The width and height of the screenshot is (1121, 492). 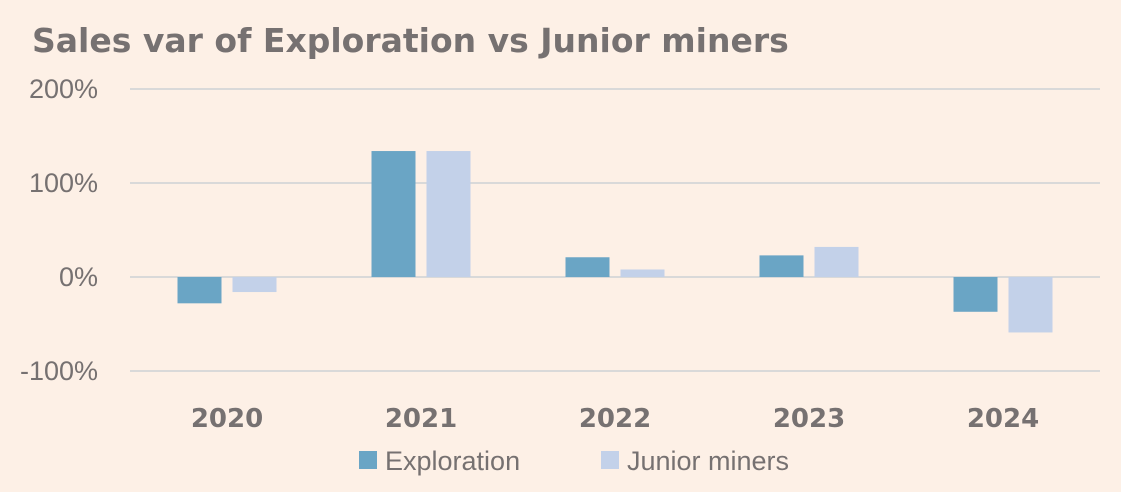 I want to click on bar-exploration-2024, so click(x=975, y=294).